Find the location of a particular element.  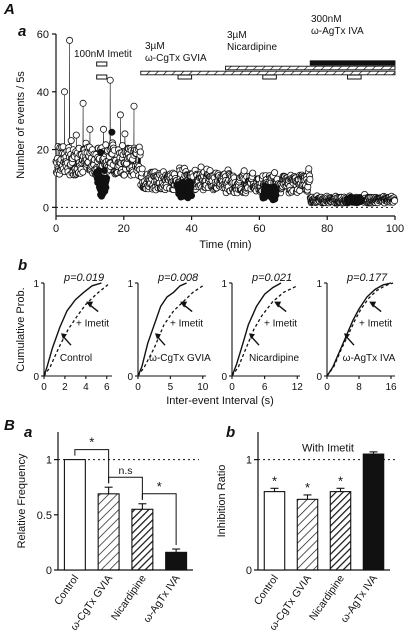

drug-name-label: Nicardipine is located at coordinates (252, 47).